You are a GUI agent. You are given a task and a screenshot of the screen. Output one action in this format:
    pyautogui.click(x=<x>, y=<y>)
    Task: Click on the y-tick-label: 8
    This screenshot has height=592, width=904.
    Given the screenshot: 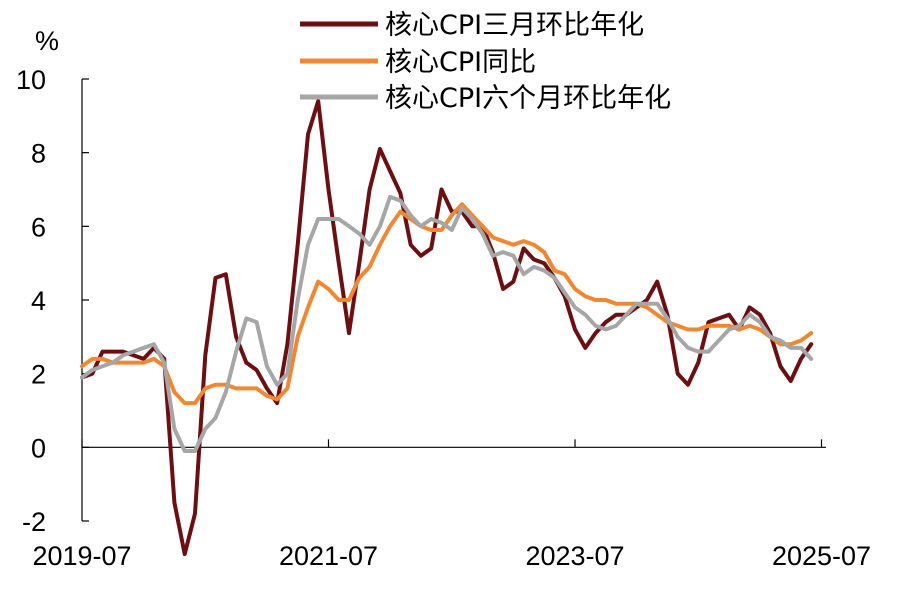 What is the action you would take?
    pyautogui.click(x=38, y=154)
    